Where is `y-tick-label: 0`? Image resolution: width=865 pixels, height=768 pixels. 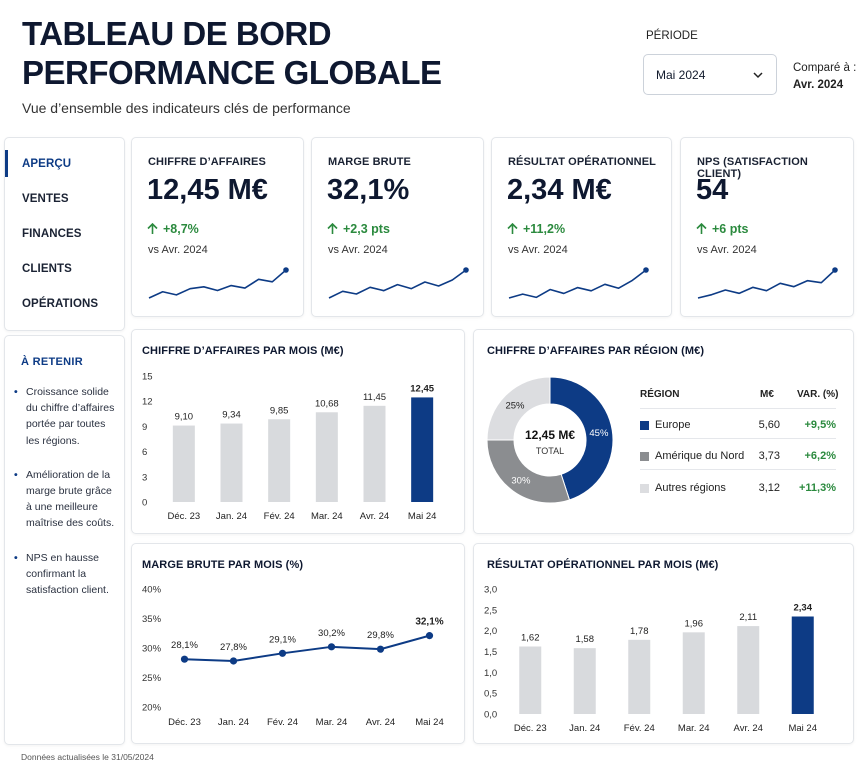 y-tick-label: 0 is located at coordinates (144, 503).